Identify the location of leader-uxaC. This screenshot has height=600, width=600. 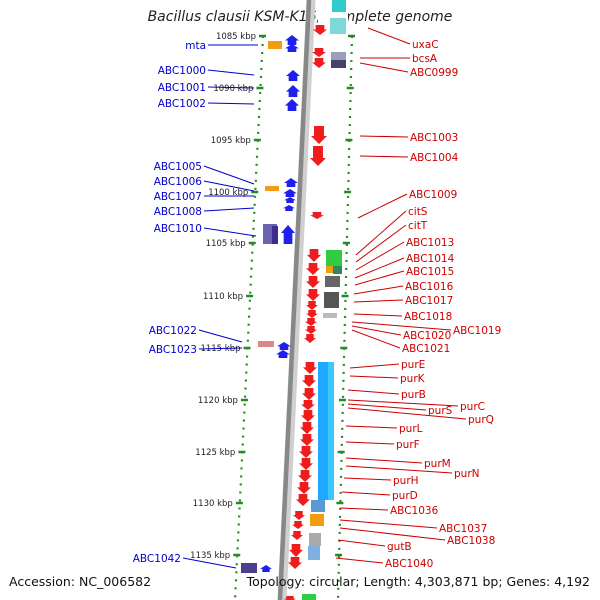
(389, 36).